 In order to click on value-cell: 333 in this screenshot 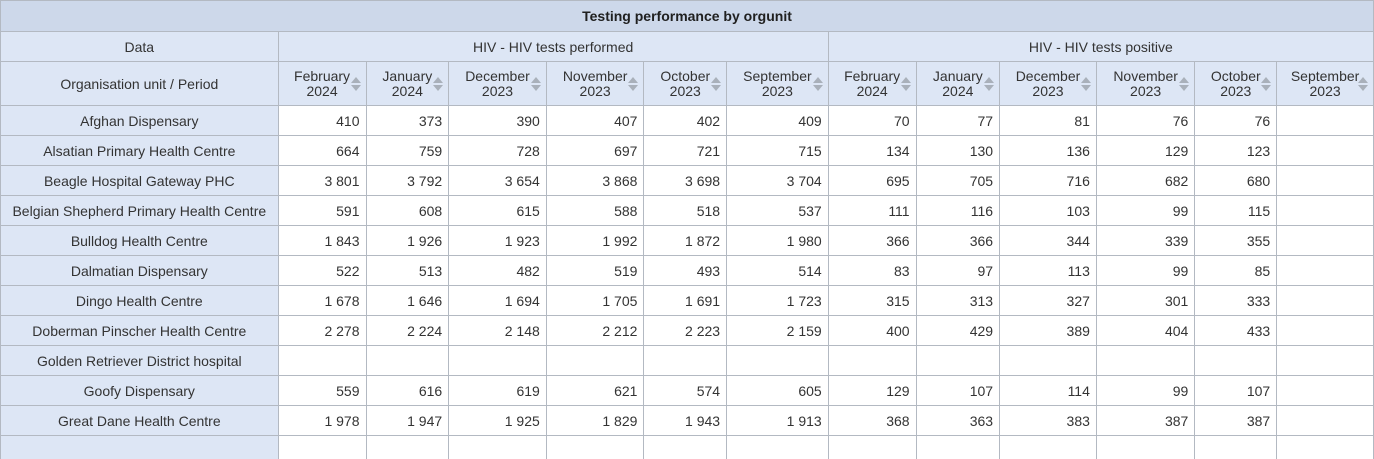, I will do `click(1236, 300)`.